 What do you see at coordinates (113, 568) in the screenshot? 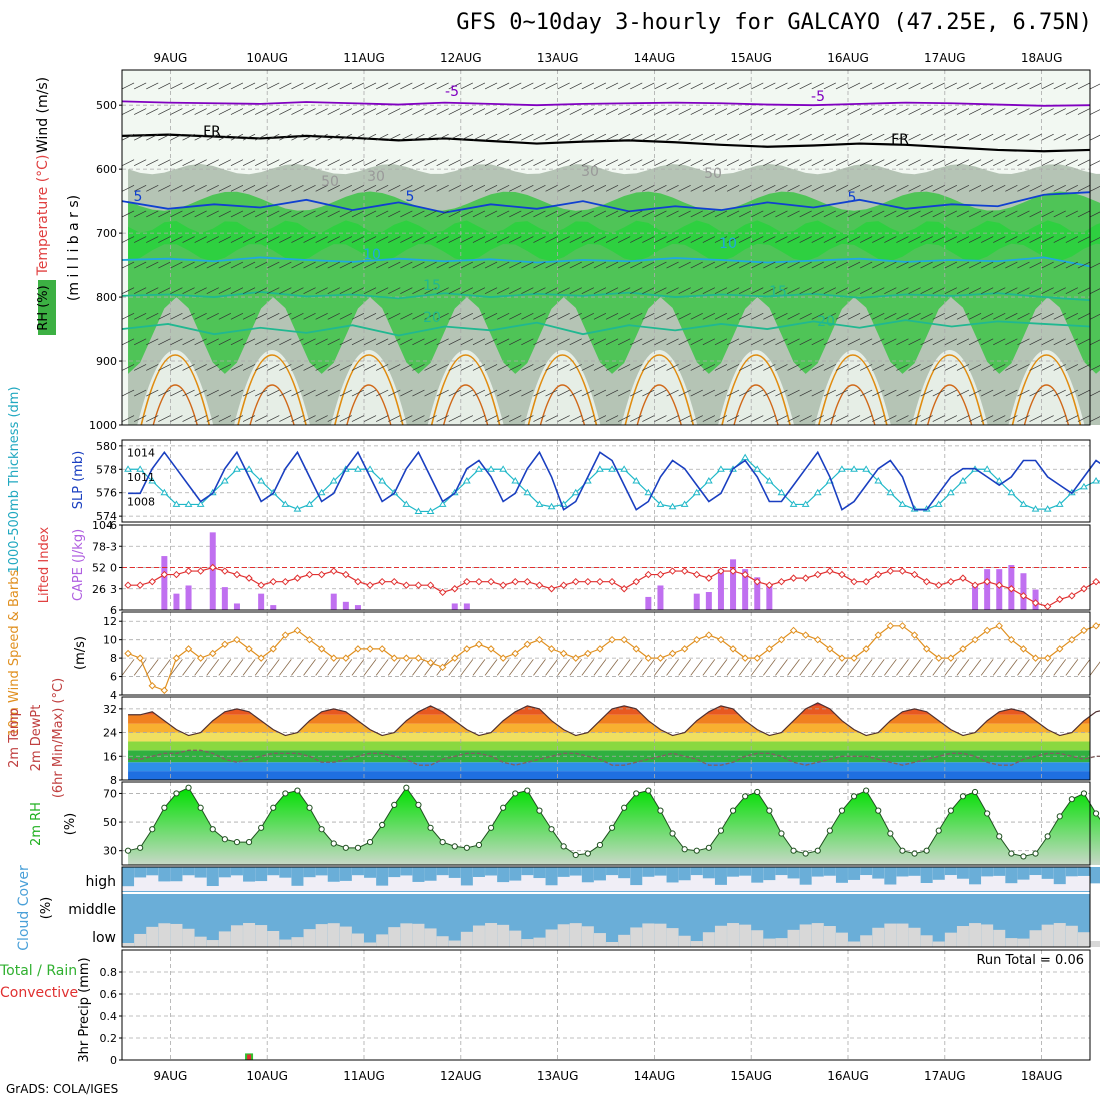
I see `lifted-index-tick-label: 0` at bounding box center [113, 568].